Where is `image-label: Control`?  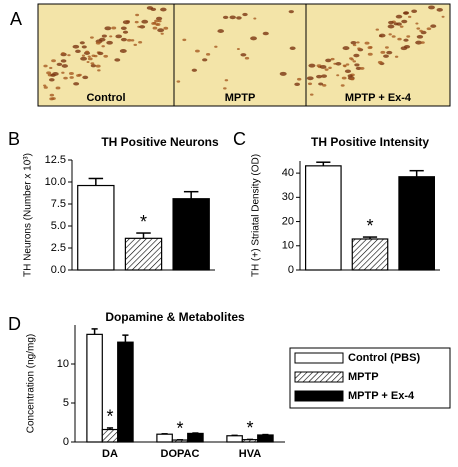
image-label: Control is located at coordinates (105, 98).